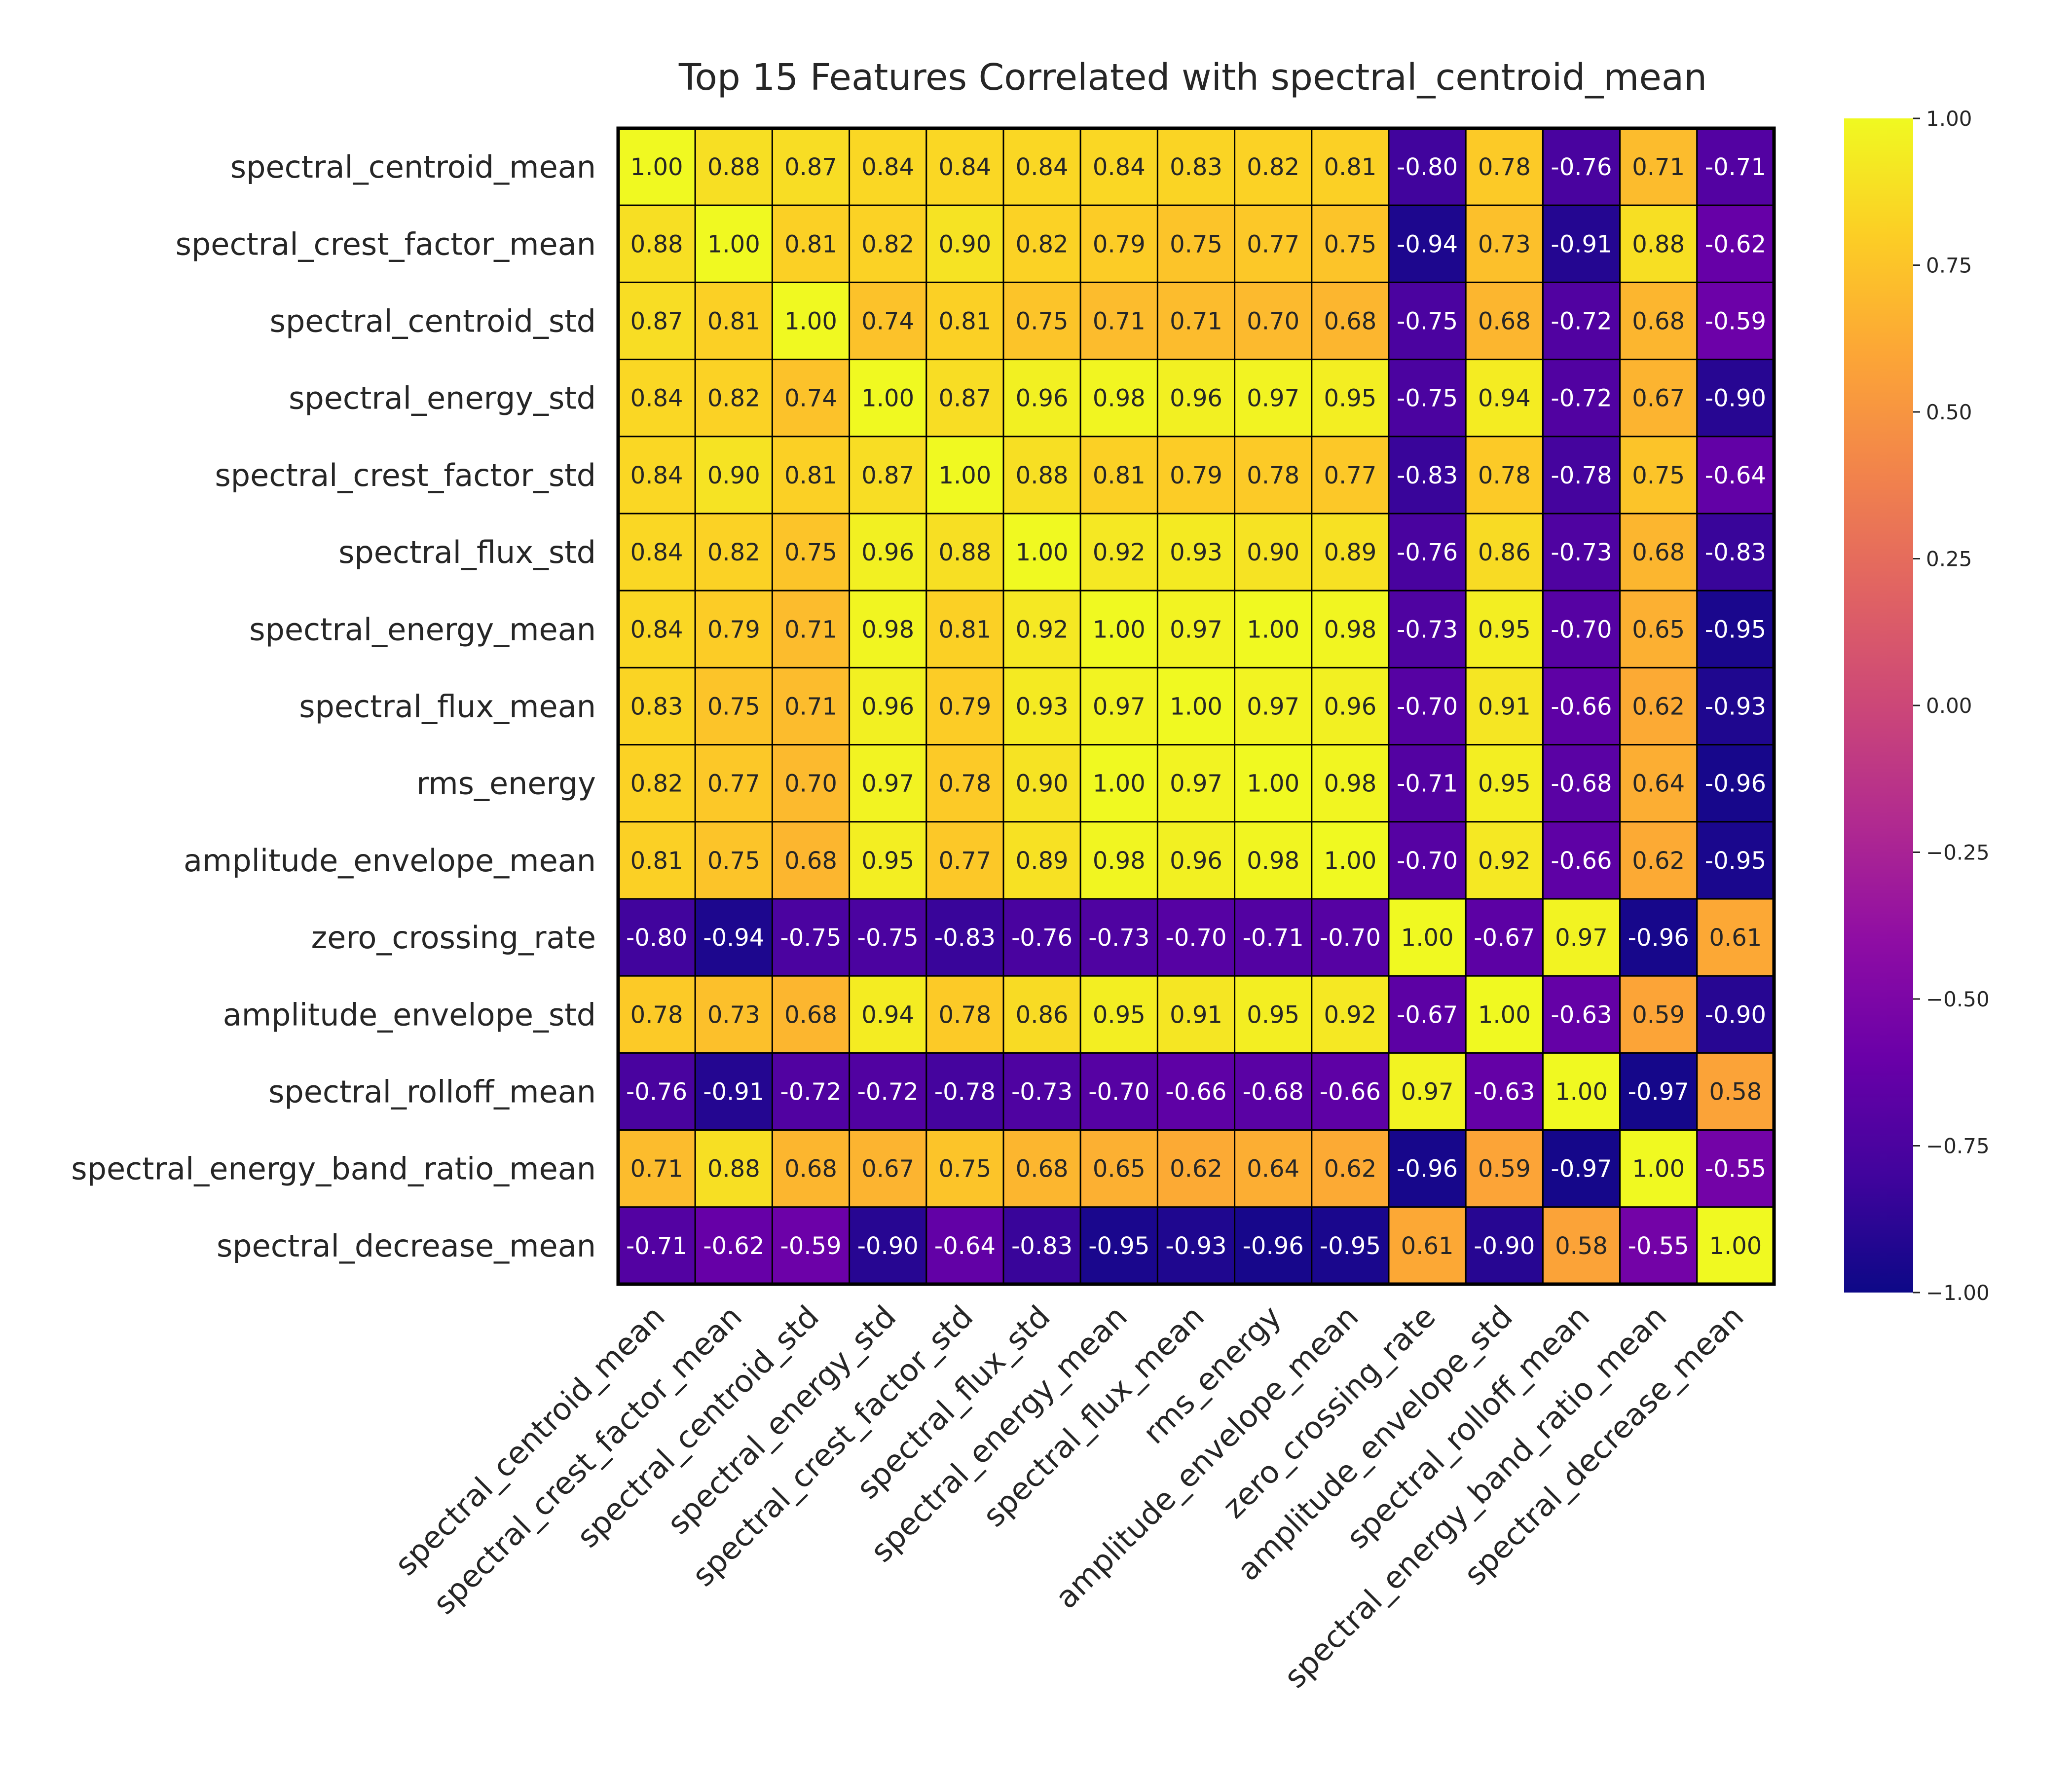 The height and width of the screenshot is (1776, 2072). I want to click on cell-value-label: -0.68, so click(1274, 1092).